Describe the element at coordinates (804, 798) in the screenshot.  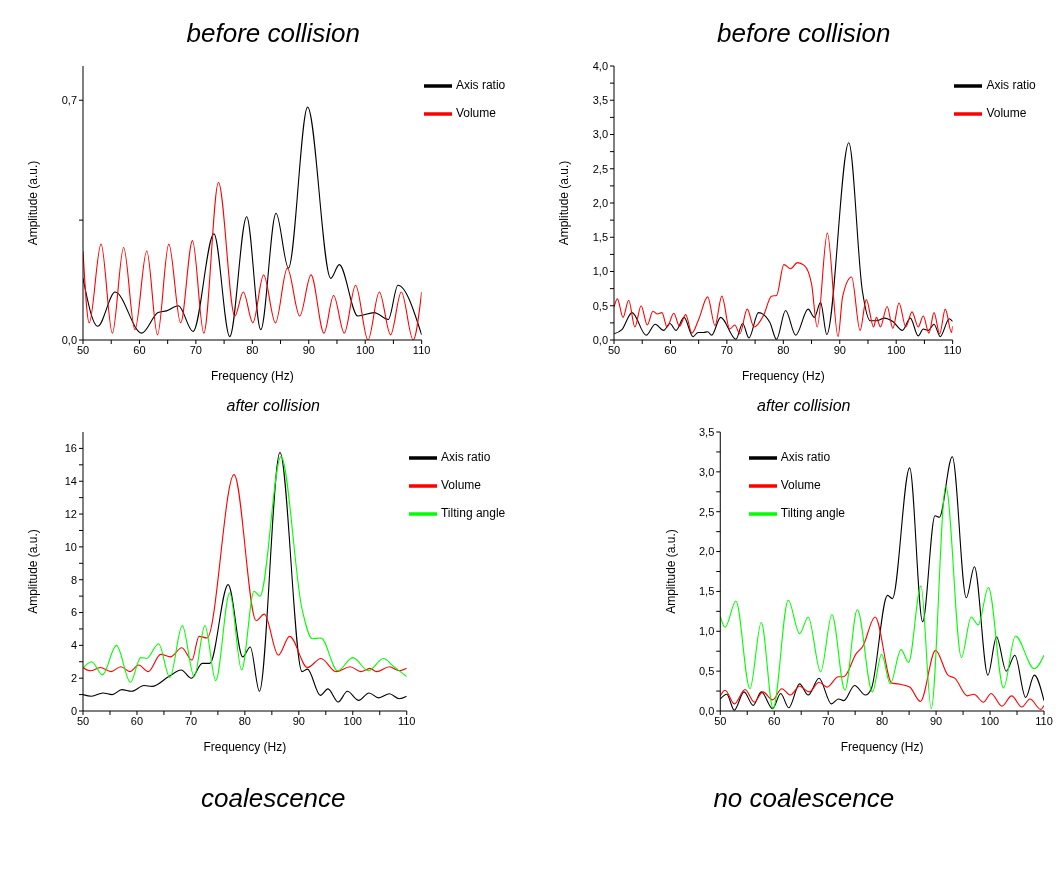
I see `text: no coalescence` at that location.